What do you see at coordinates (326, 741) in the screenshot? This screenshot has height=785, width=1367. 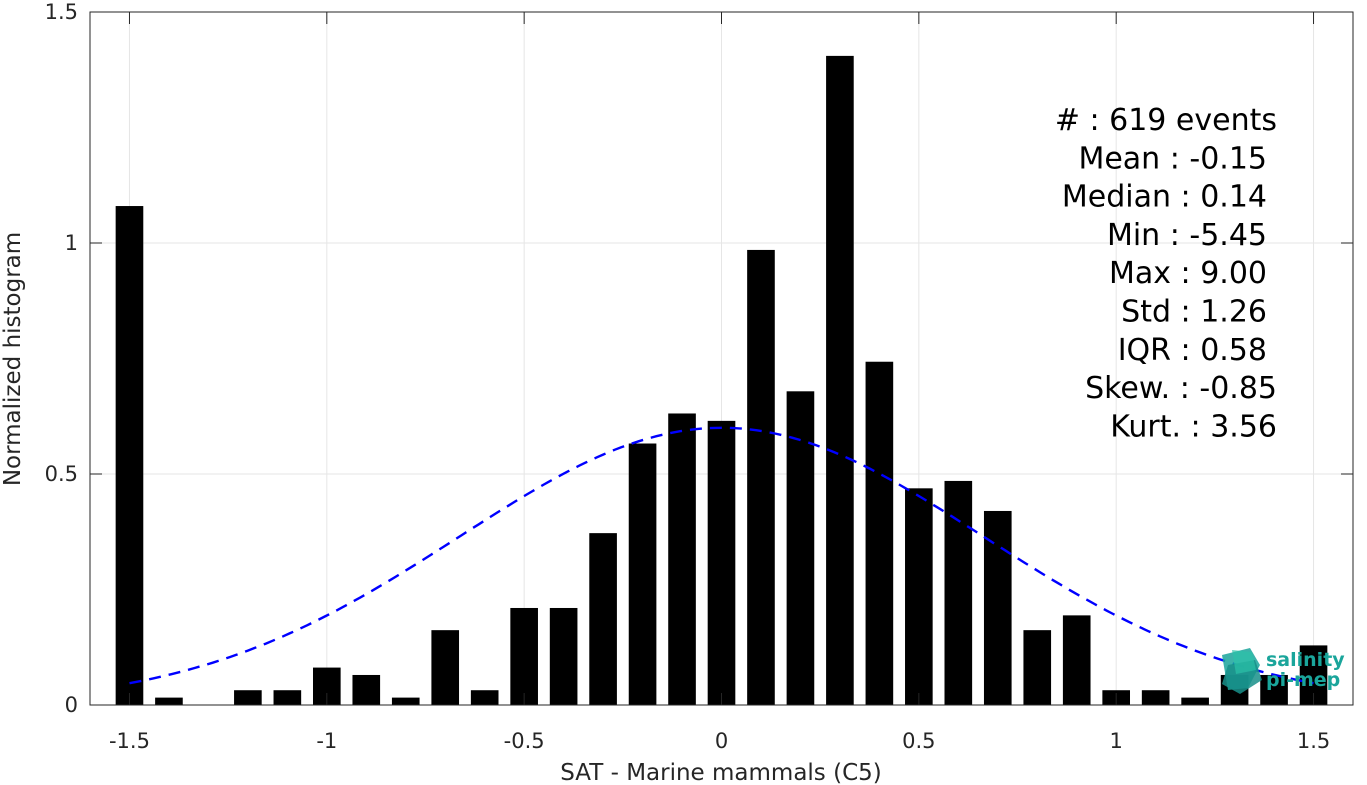 I see `x-tick-label: -1` at bounding box center [326, 741].